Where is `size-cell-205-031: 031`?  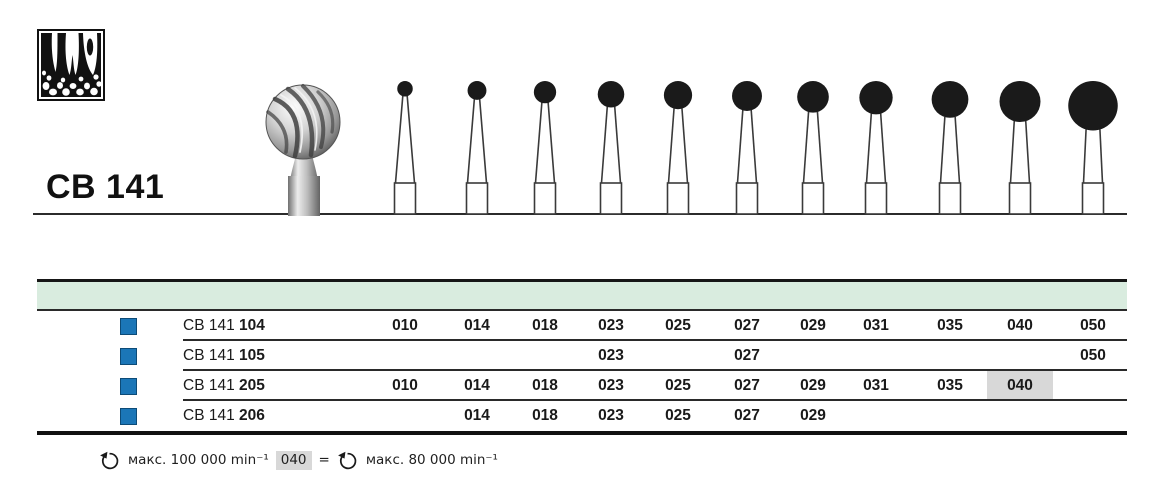 size-cell-205-031: 031 is located at coordinates (876, 385).